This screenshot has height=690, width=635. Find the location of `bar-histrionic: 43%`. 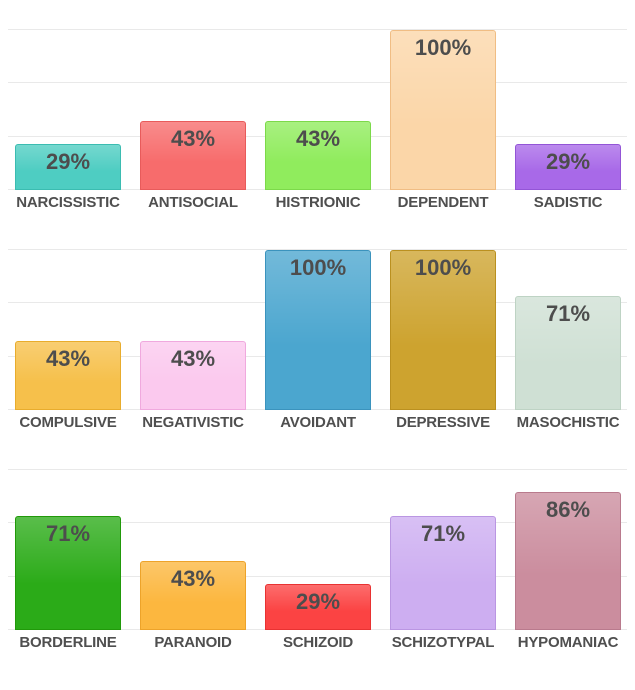

bar-histrionic: 43% is located at coordinates (318, 155).